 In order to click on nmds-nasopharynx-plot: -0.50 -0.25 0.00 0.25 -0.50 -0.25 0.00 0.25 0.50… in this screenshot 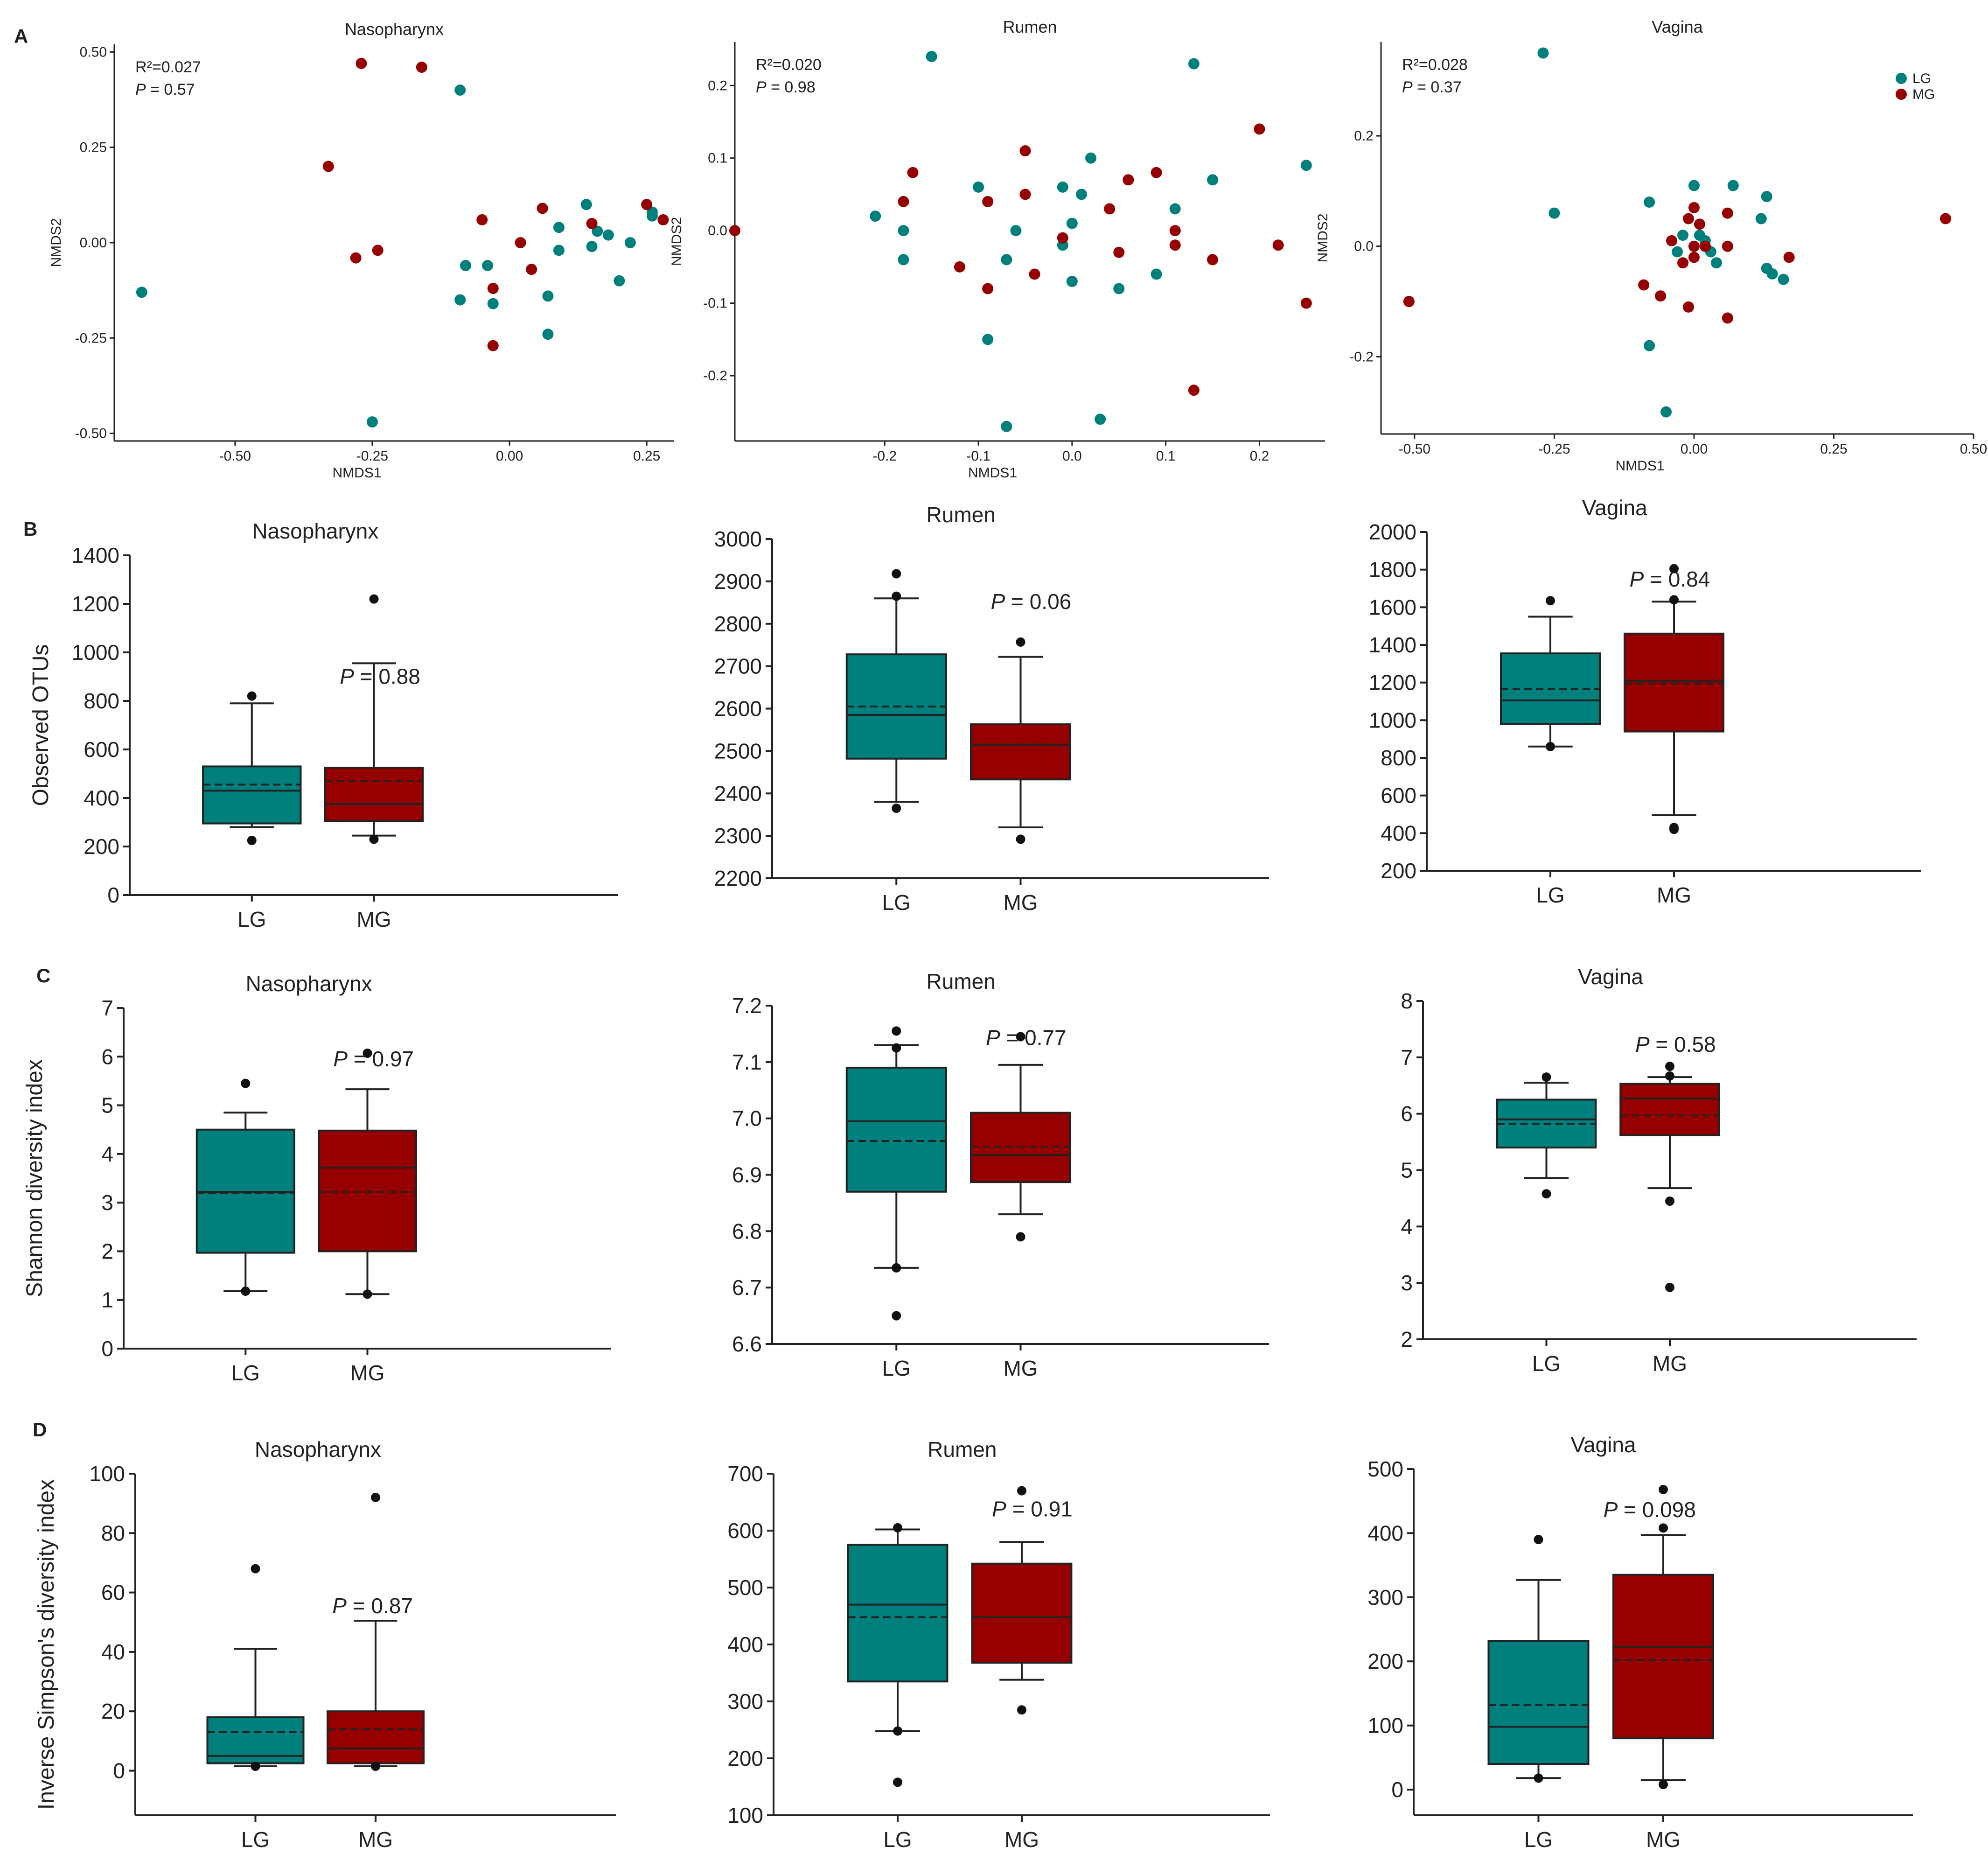, I will do `click(362, 250)`.